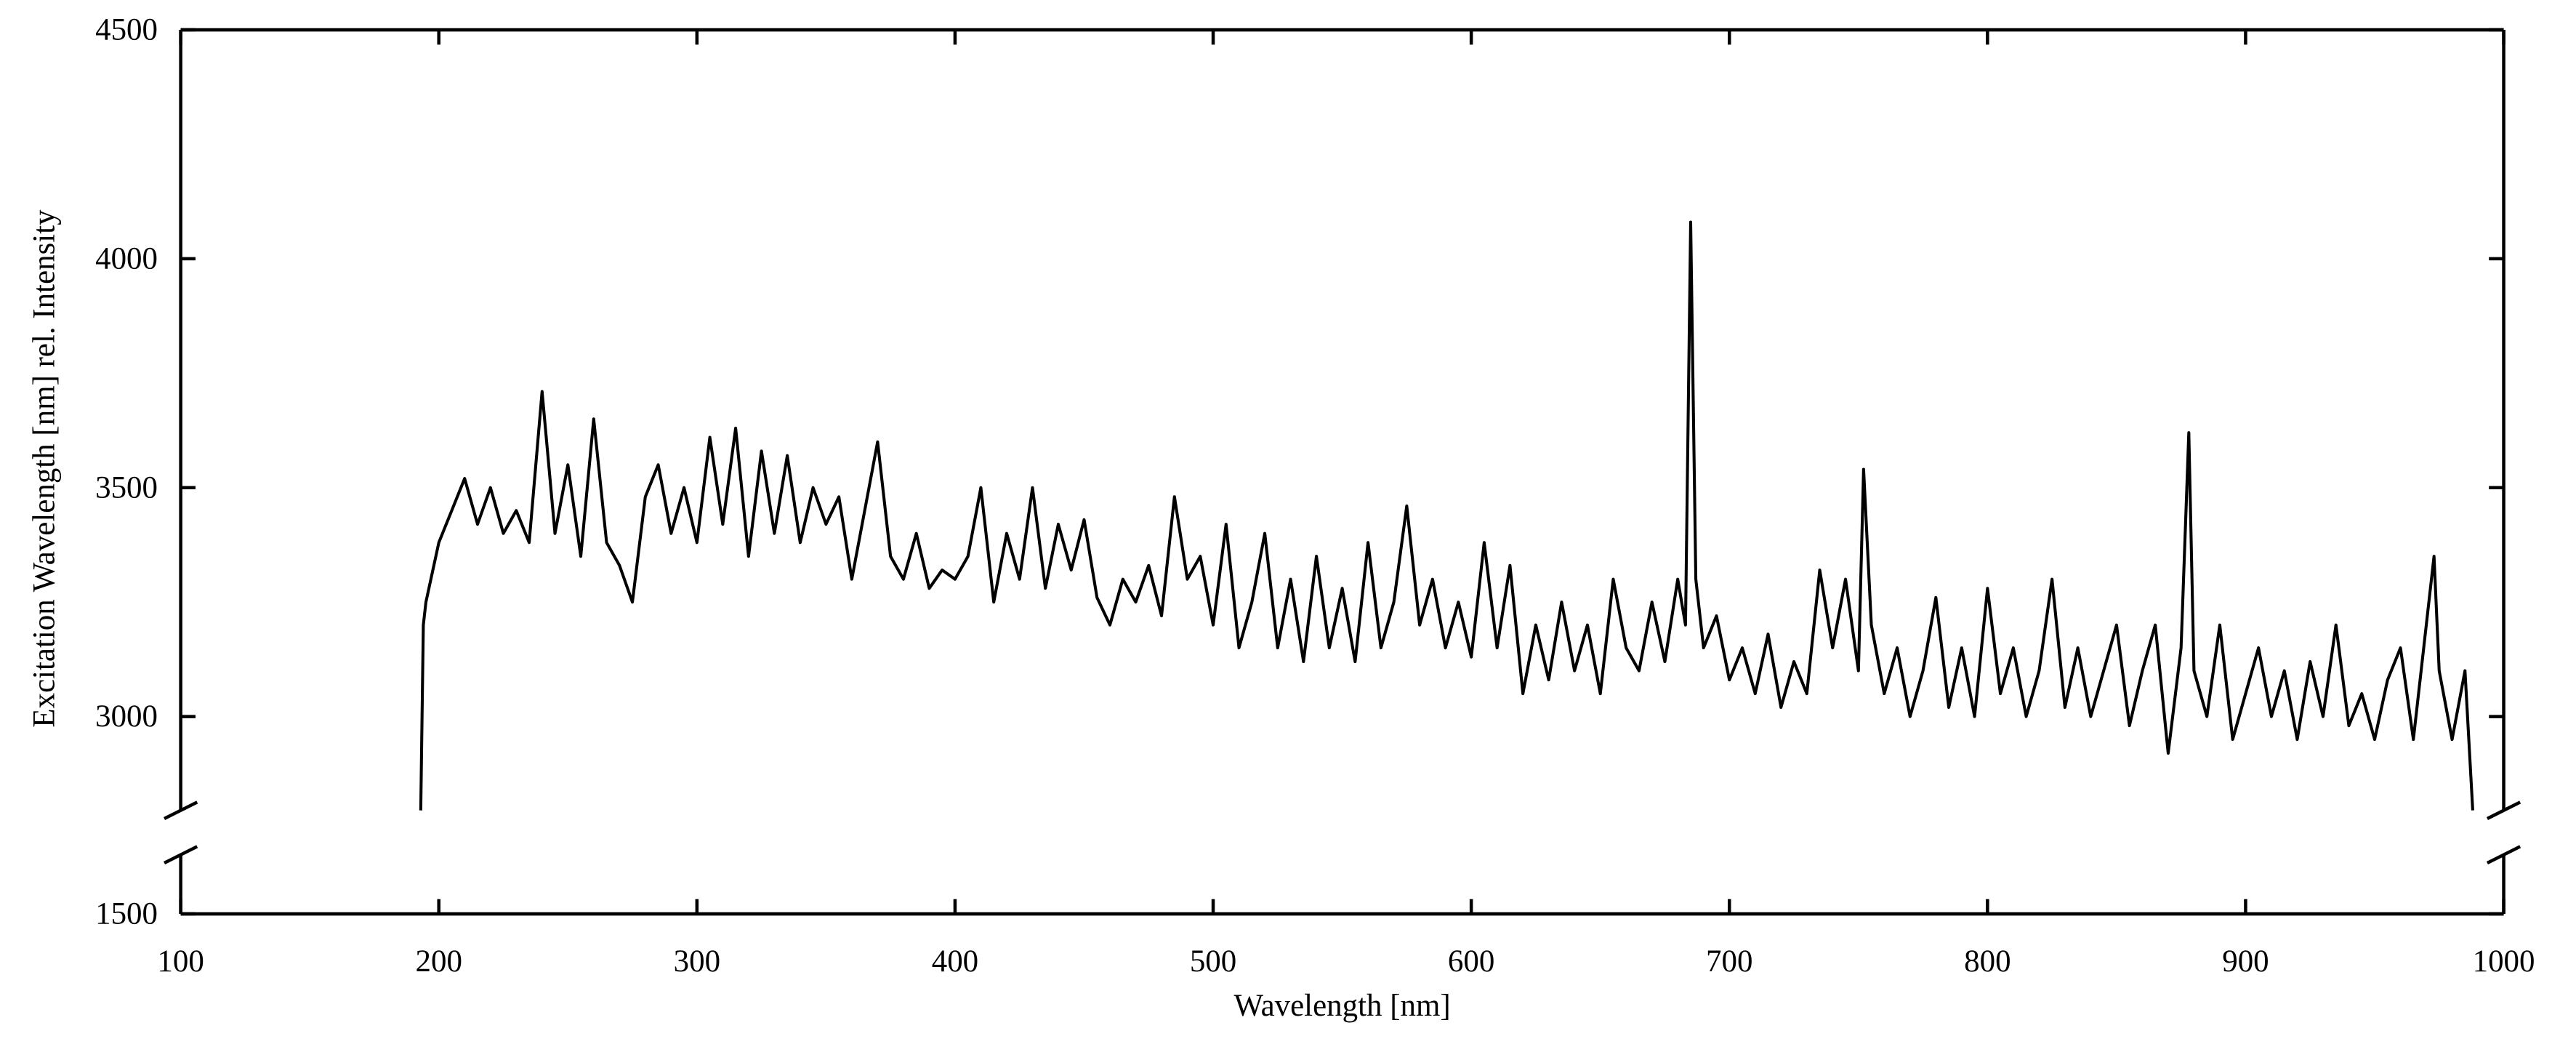 This screenshot has width=2576, height=1044. What do you see at coordinates (439, 962) in the screenshot?
I see `x-tick-label: 200` at bounding box center [439, 962].